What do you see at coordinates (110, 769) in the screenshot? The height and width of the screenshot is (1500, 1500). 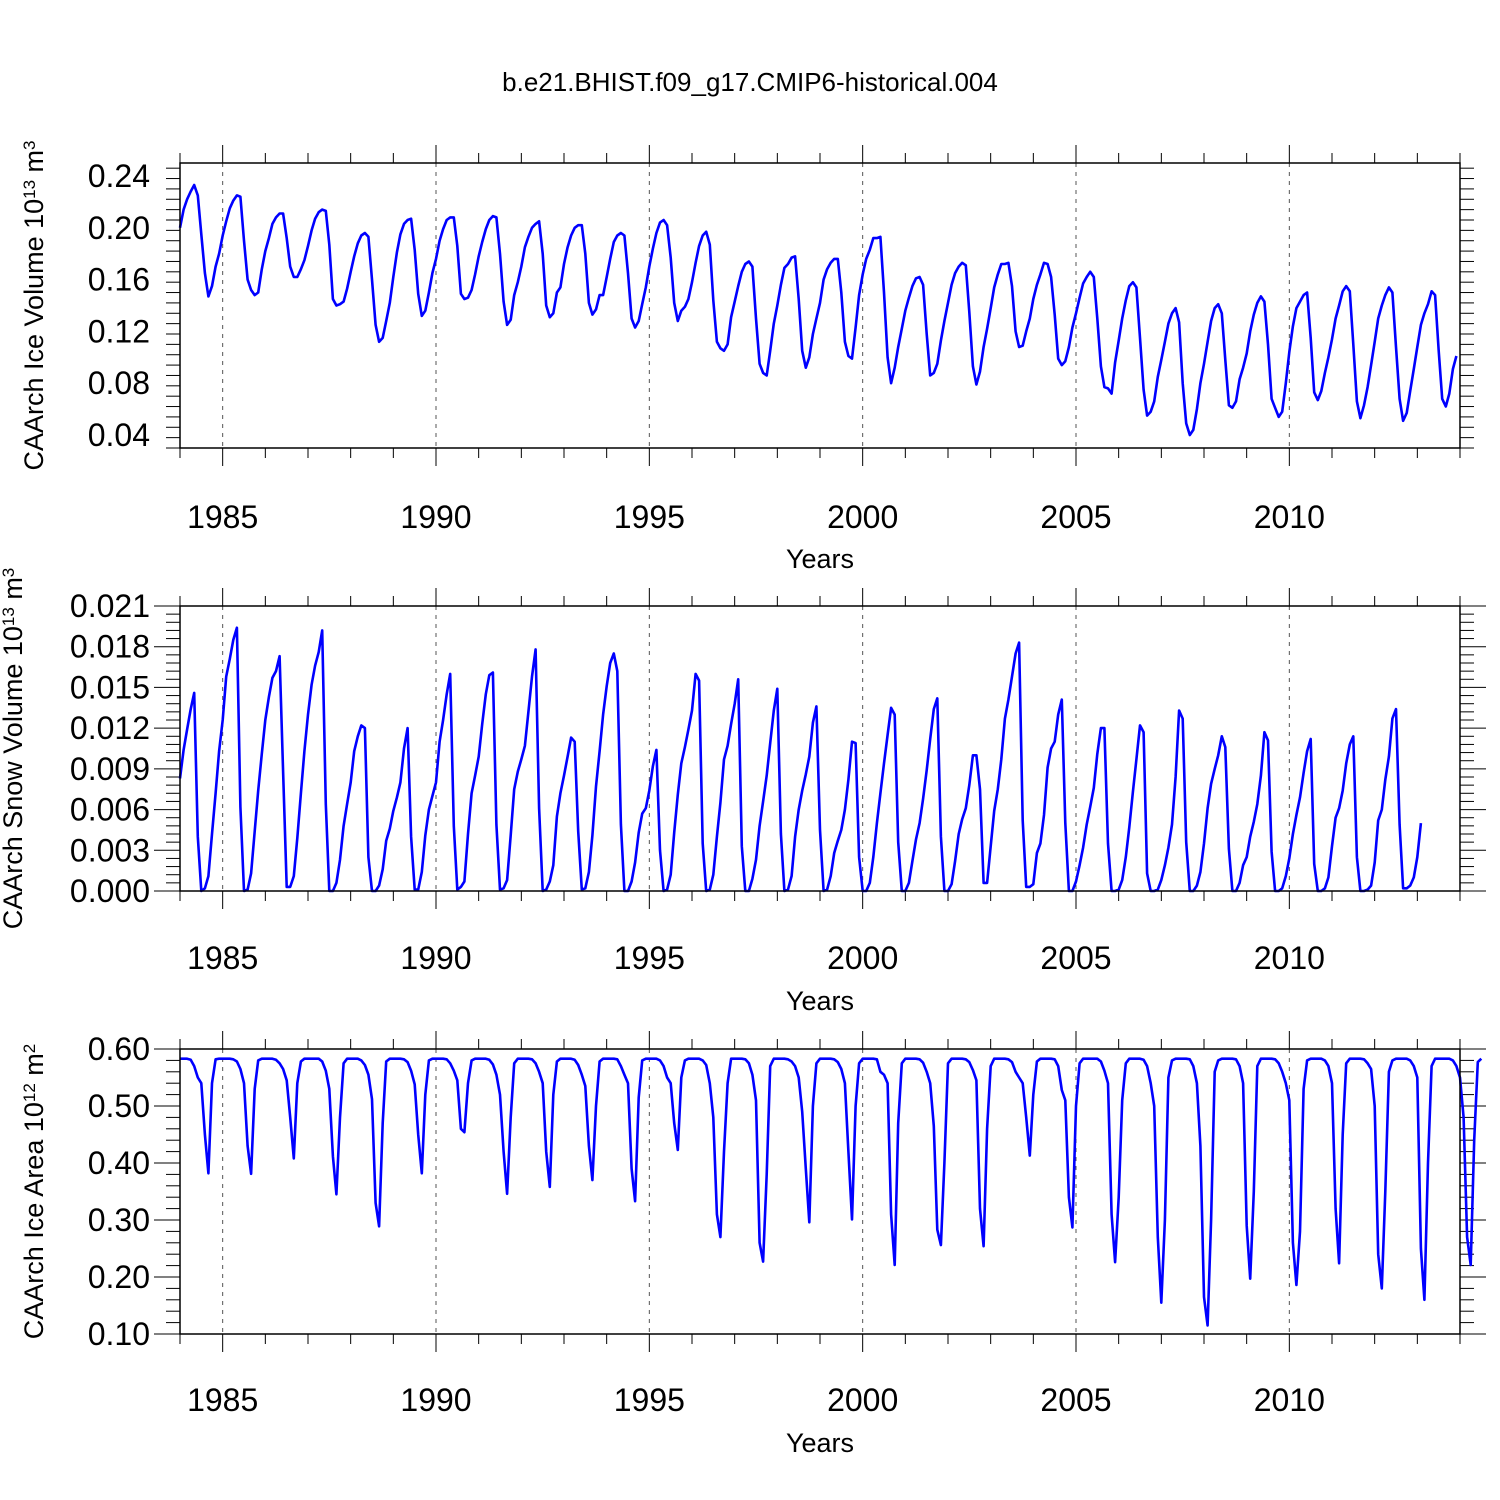 I see `y-tick-label: 0.009` at bounding box center [110, 769].